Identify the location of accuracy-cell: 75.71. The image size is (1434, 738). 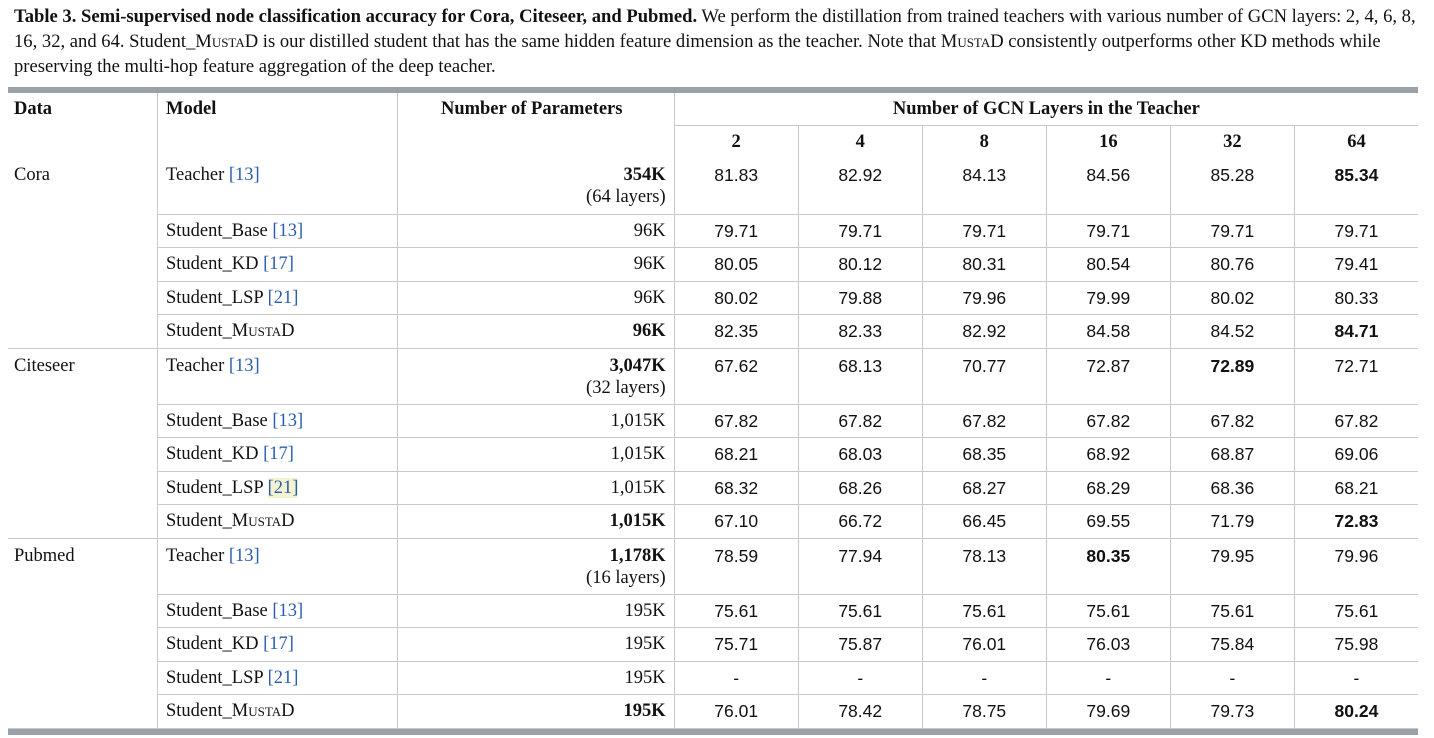
(736, 644).